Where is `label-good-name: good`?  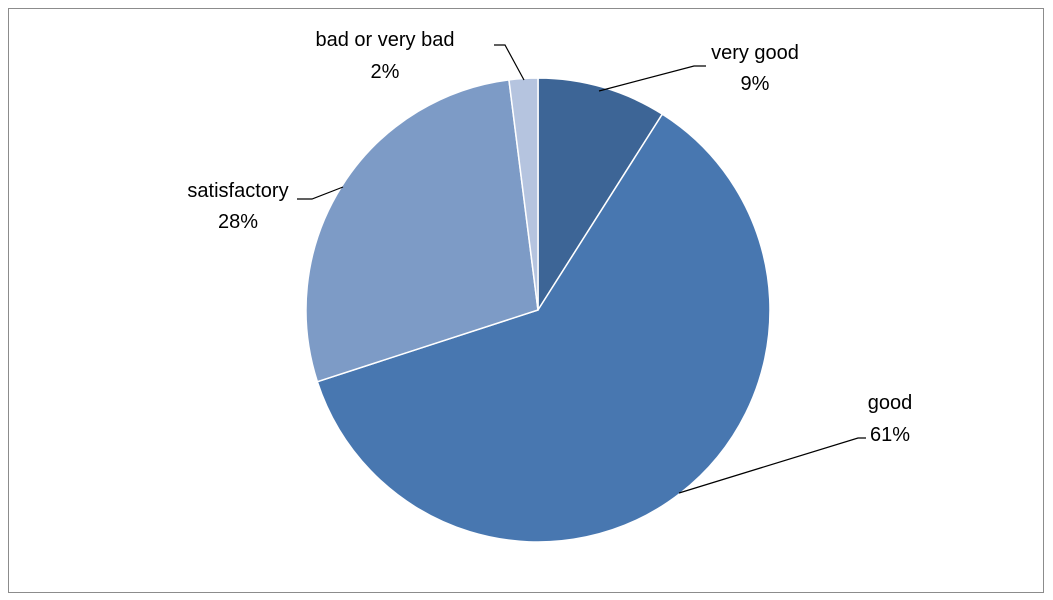 label-good-name: good is located at coordinates (890, 403).